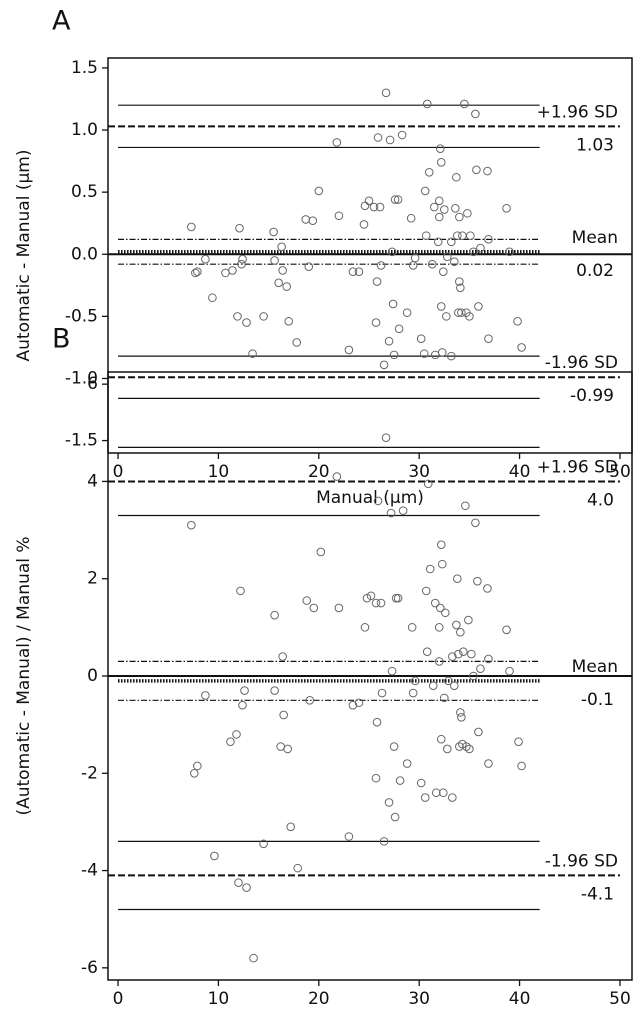 This screenshot has width=635, height=1016. Describe the element at coordinates (89, 871) in the screenshot. I see `y-tick-label: -4` at that location.